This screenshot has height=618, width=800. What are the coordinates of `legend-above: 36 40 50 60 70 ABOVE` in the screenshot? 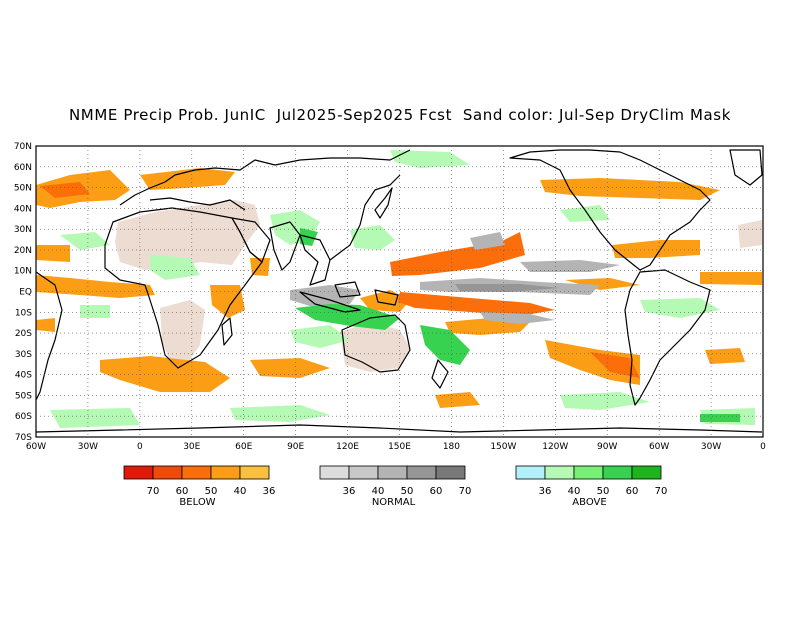 It's located at (591, 486).